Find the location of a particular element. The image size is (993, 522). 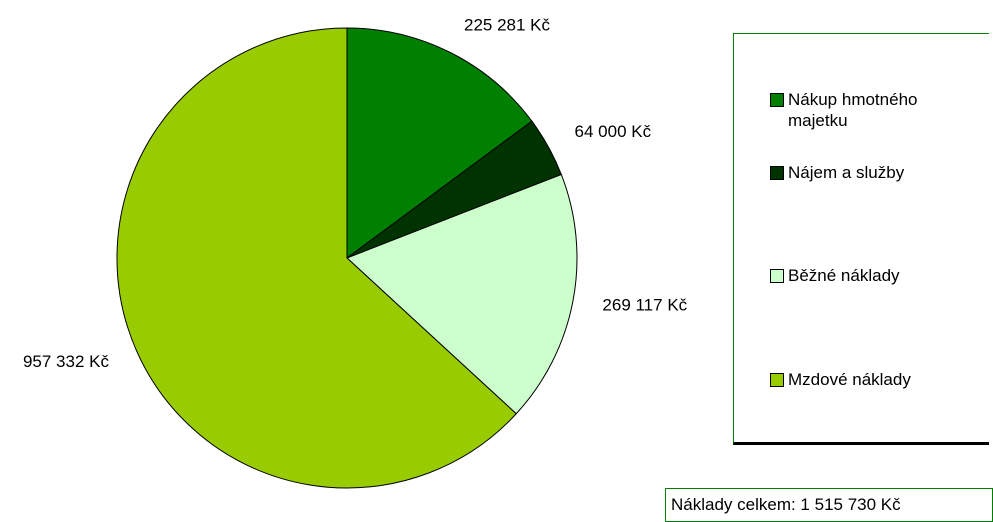

legend-item: Nájem a služby is located at coordinates (870, 172).